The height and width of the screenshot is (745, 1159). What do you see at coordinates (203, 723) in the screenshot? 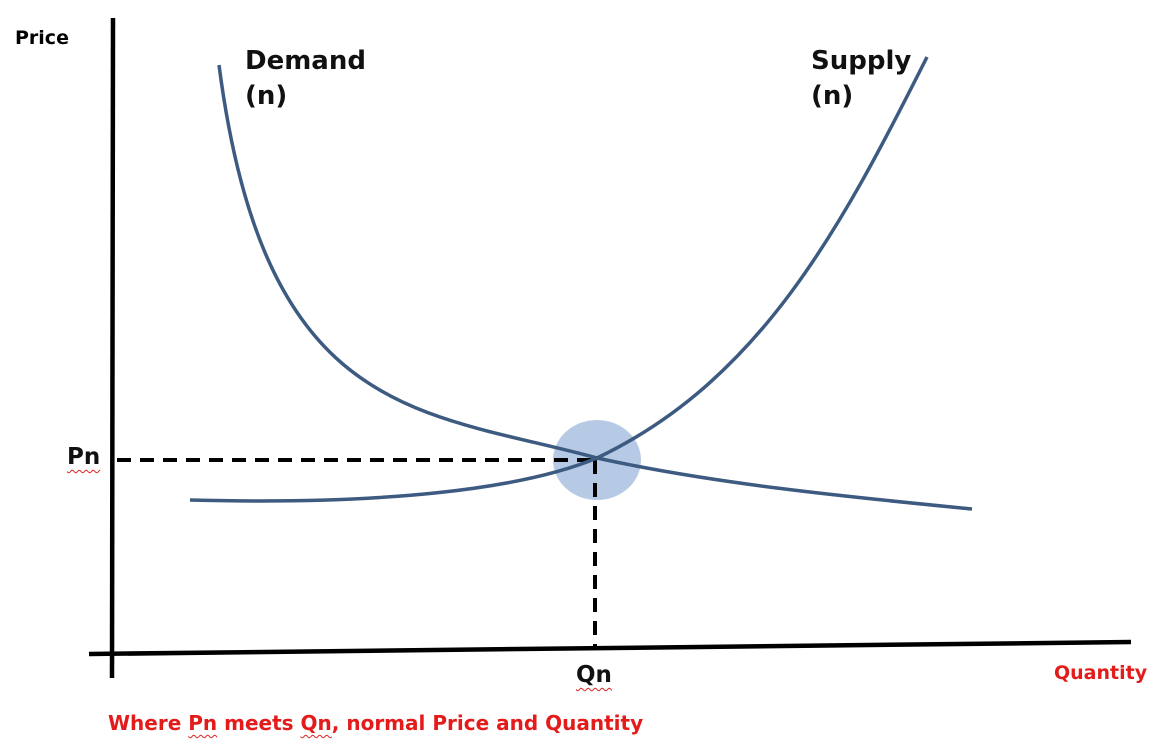
I see `footnote-pn: Pn` at bounding box center [203, 723].